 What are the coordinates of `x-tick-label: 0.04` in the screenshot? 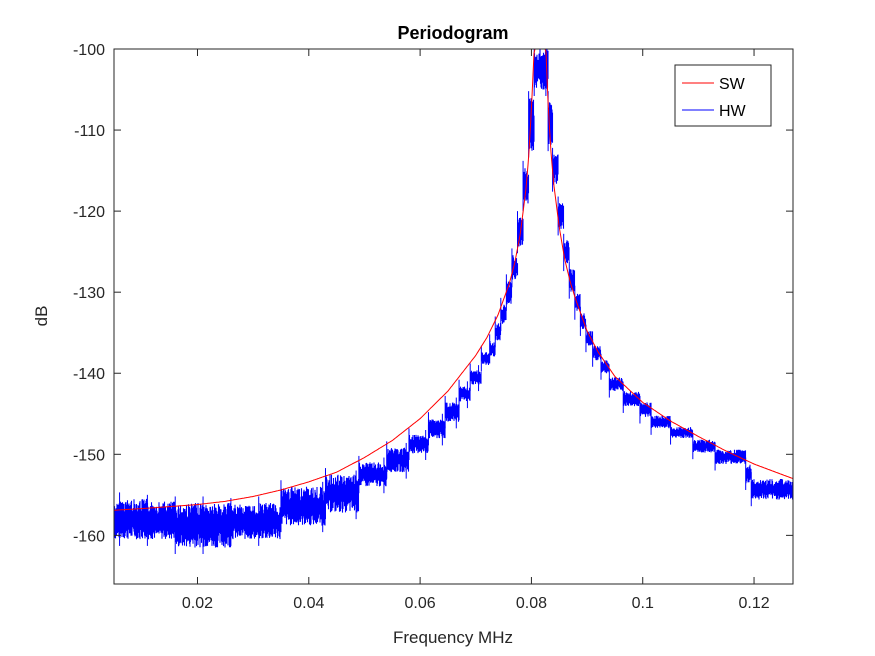 It's located at (308, 603).